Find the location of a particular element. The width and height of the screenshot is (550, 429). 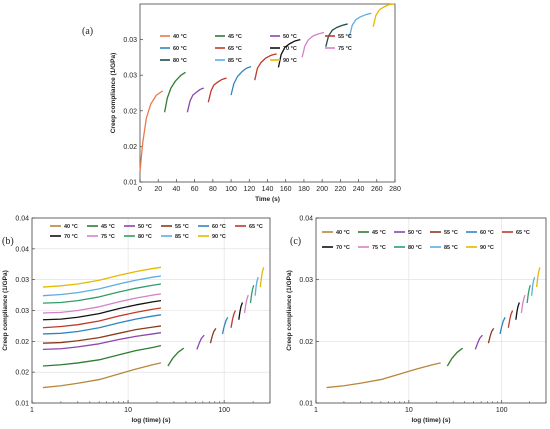

x-tick-label: 220 is located at coordinates (341, 189).